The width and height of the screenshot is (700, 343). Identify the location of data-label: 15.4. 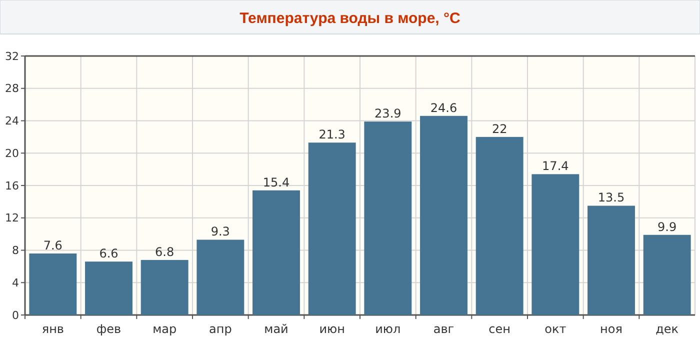
(276, 182).